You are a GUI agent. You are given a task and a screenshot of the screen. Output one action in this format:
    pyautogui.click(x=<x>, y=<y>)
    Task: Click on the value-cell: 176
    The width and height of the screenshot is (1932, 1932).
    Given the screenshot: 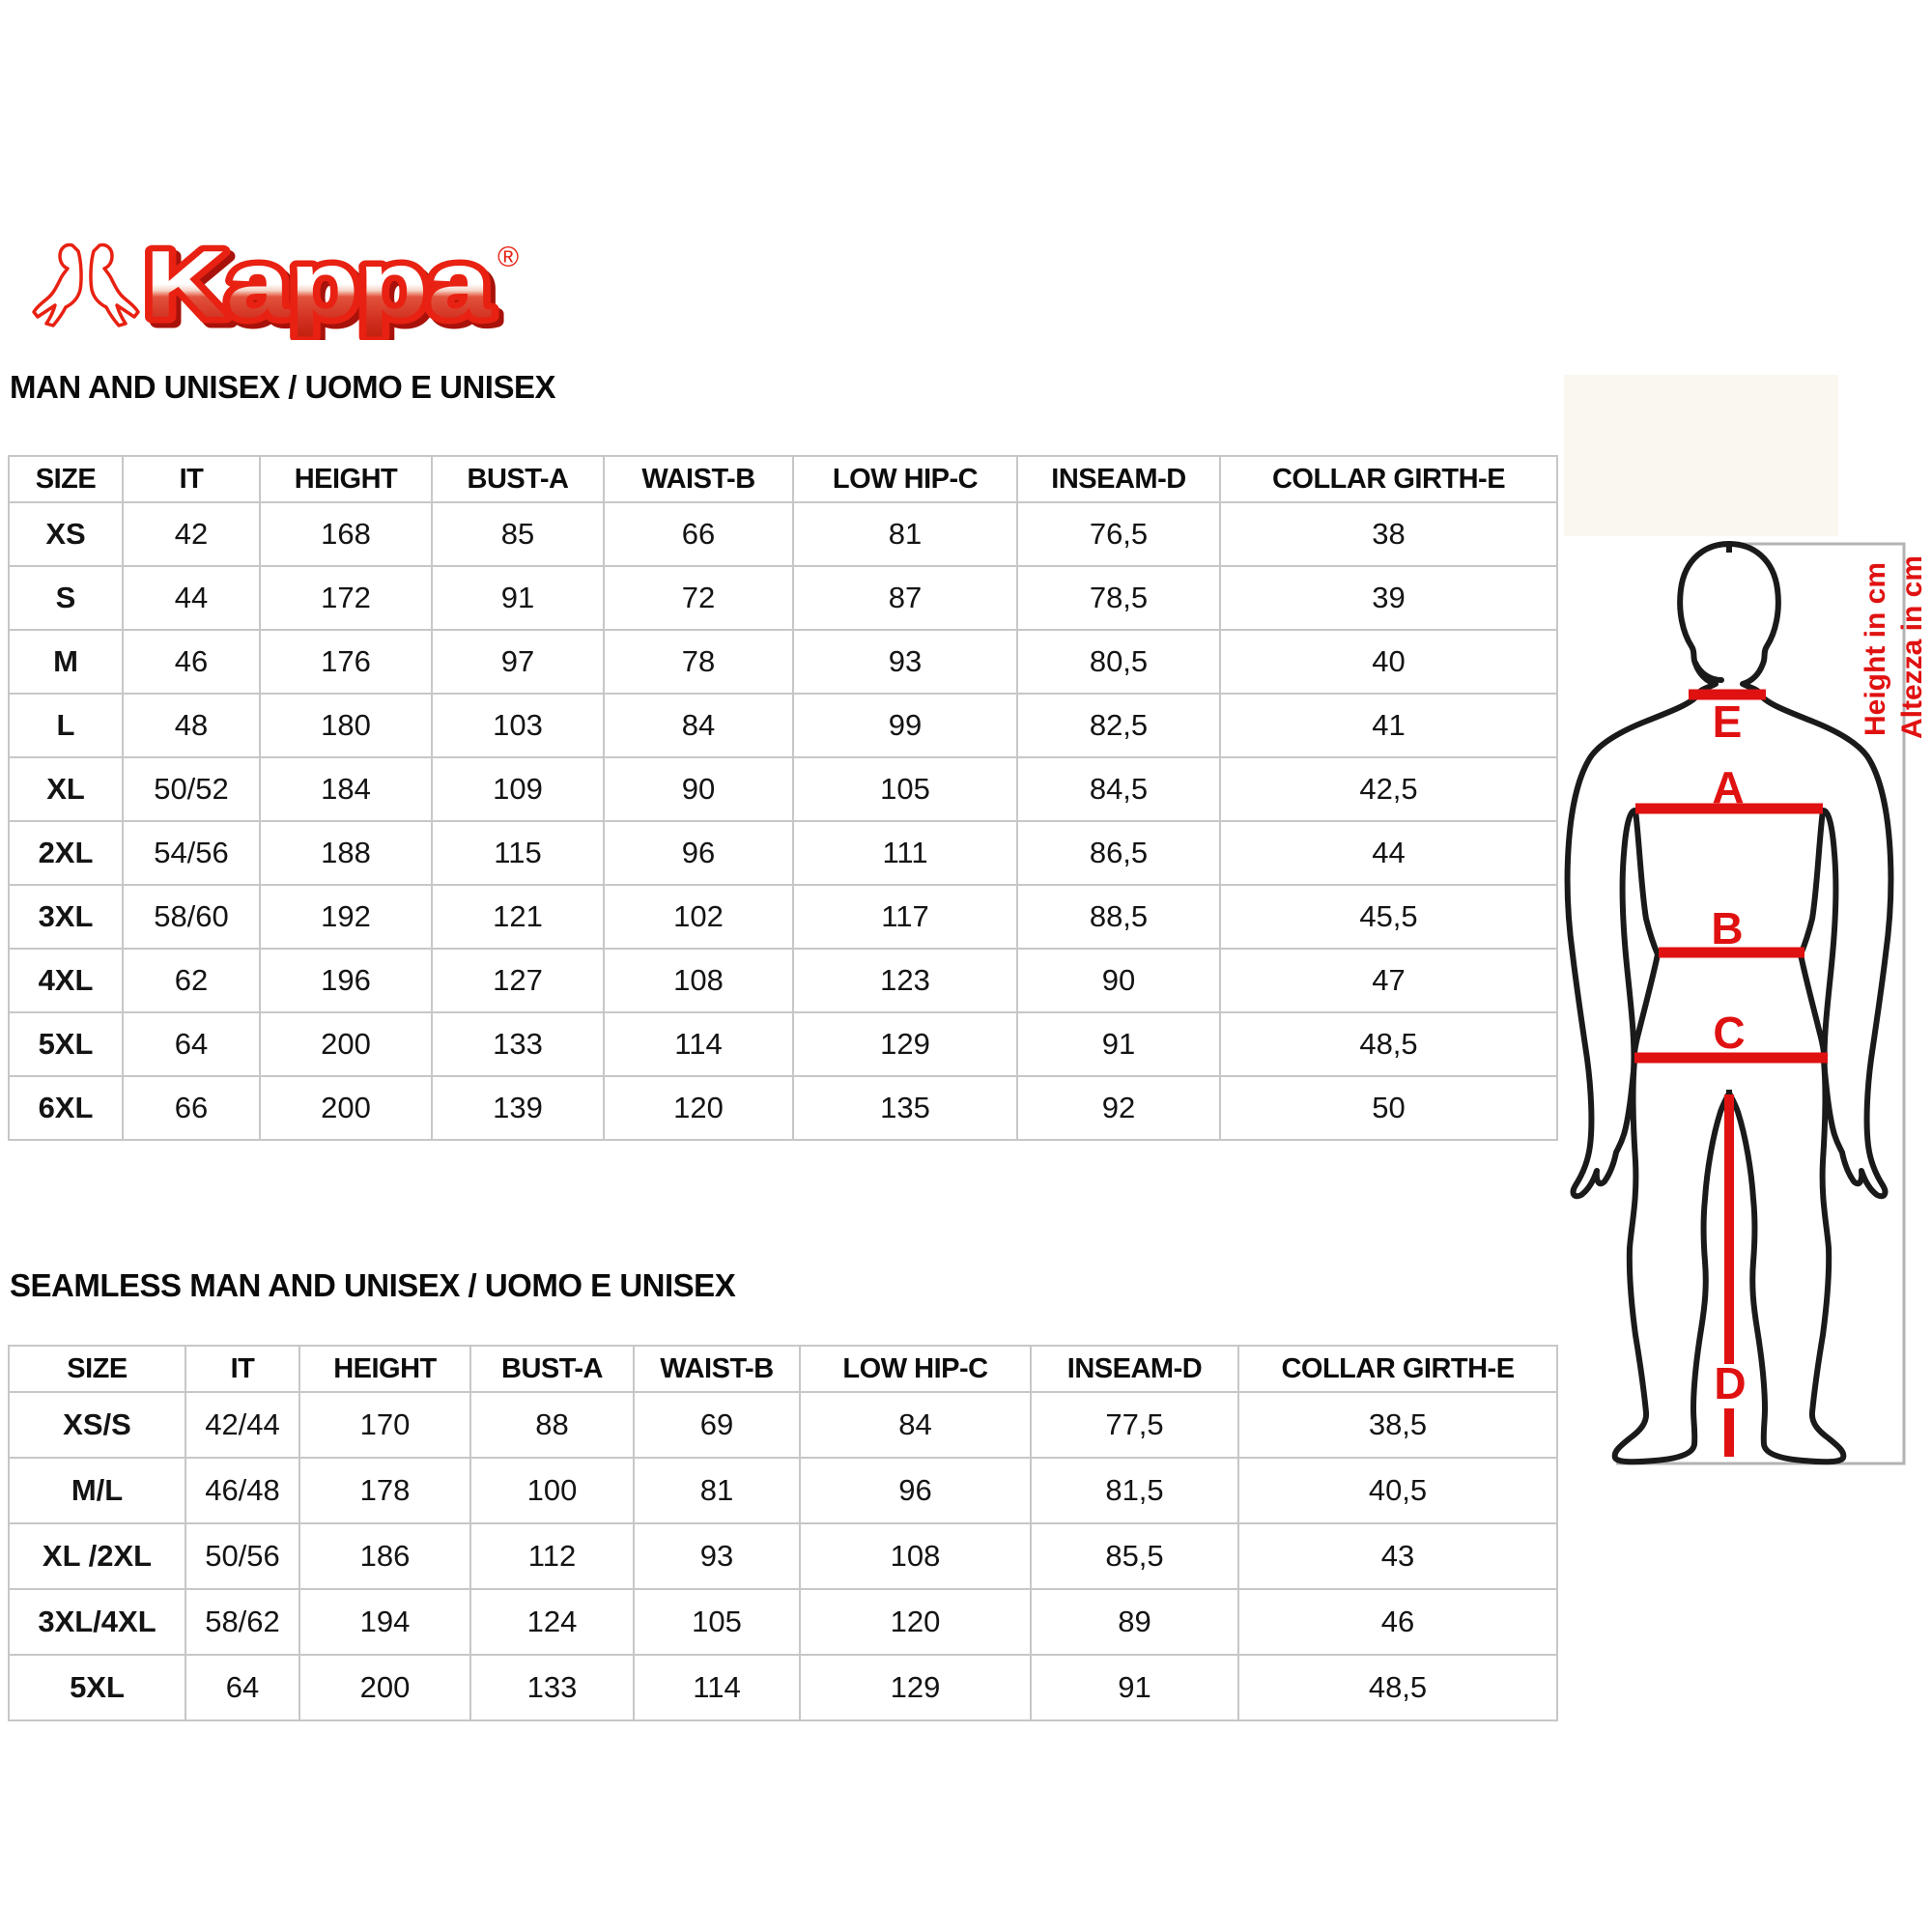 What is the action you would take?
    pyautogui.click(x=346, y=662)
    